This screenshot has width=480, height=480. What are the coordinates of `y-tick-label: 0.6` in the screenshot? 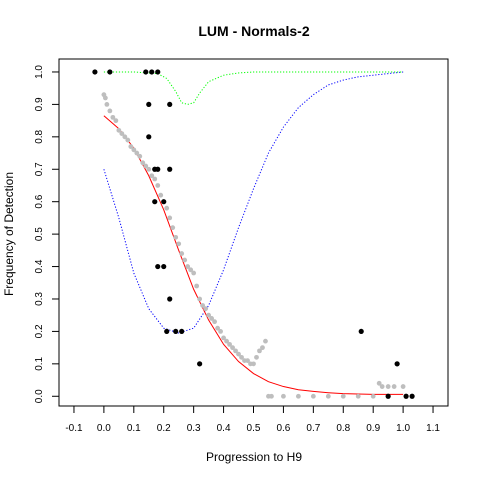 It's located at (39, 201).